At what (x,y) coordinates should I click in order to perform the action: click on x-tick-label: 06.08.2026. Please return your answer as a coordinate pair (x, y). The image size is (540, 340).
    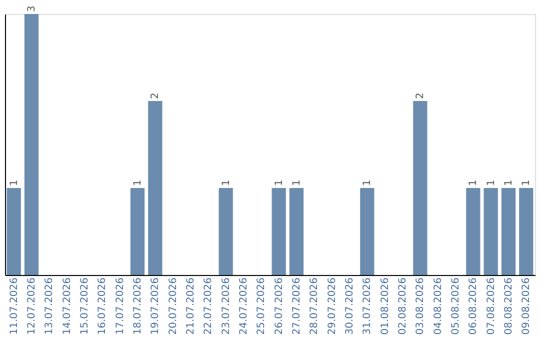
    Looking at the image, I should click on (474, 306).